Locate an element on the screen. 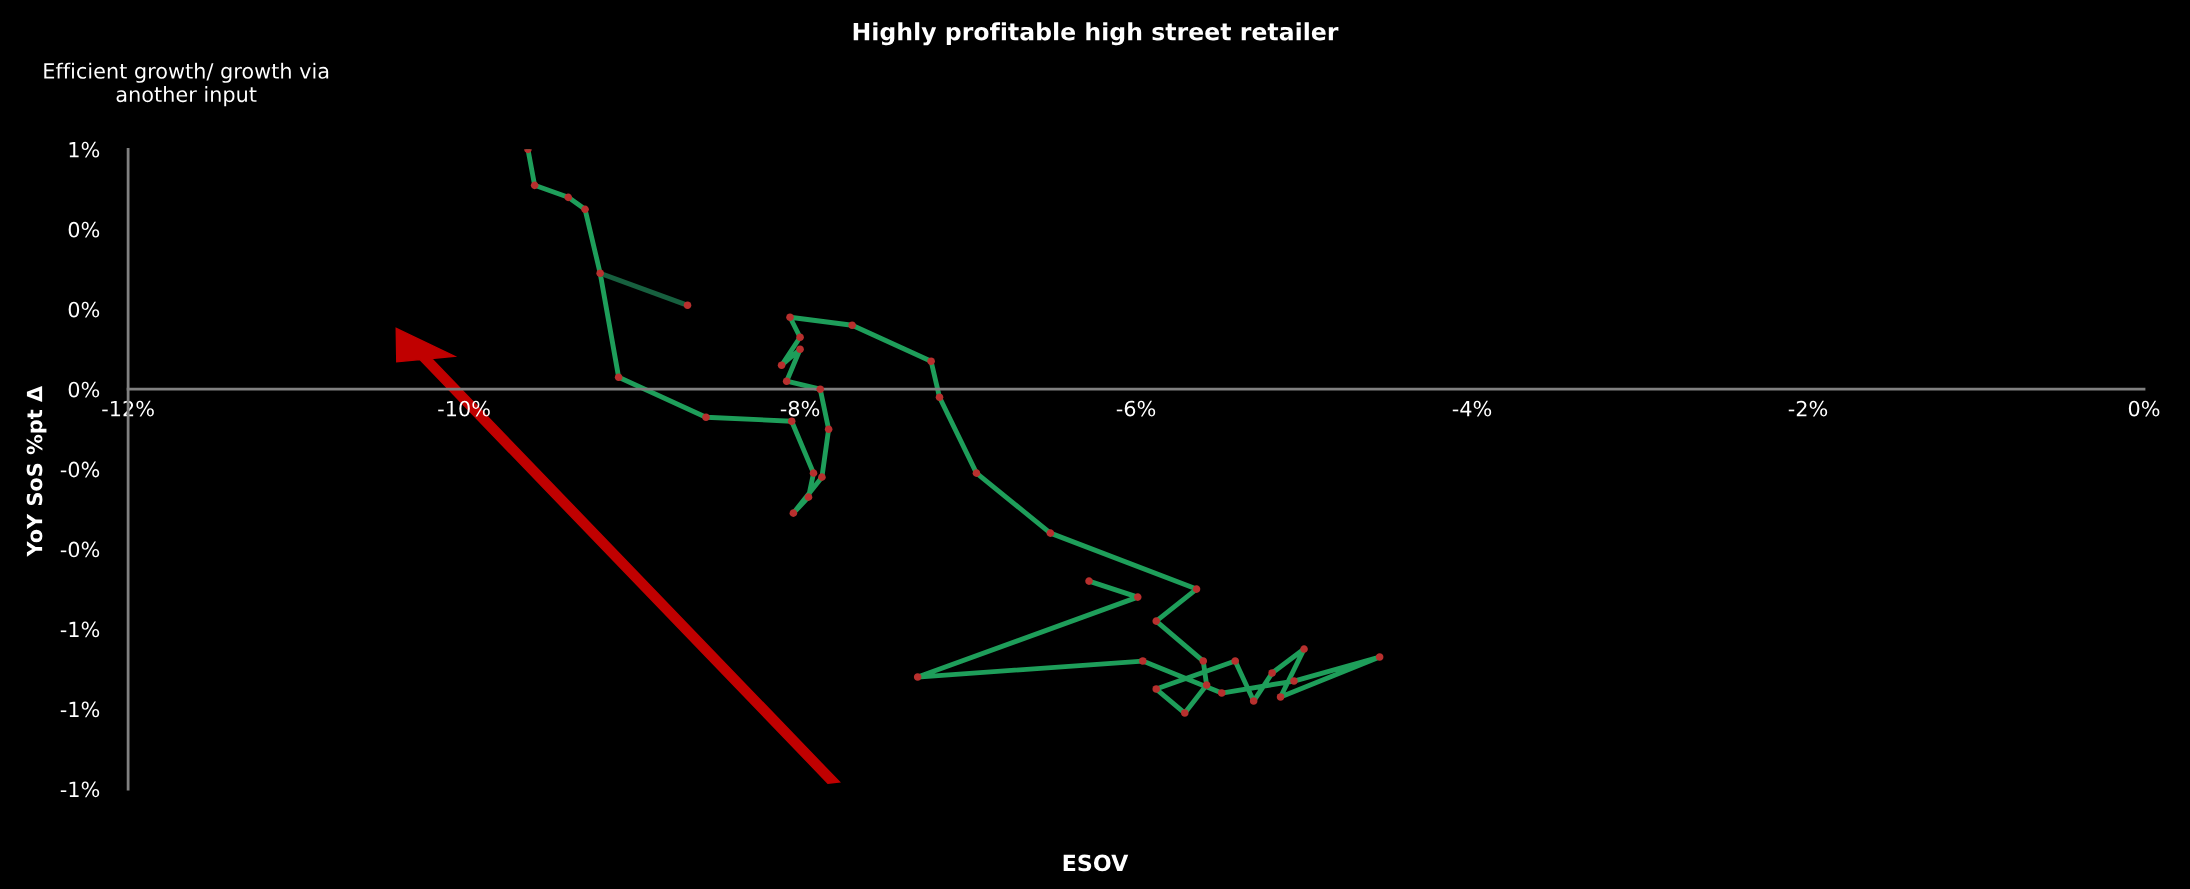 The image size is (2190, 889). chart-title: Highly profitable high street retailer is located at coordinates (1096, 34).